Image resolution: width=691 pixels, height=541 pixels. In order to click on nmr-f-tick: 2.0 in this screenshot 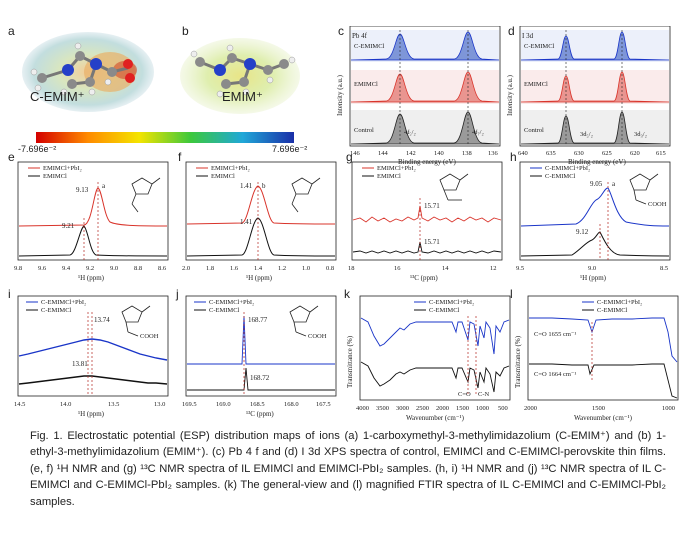, I will do `click(186, 268)`.